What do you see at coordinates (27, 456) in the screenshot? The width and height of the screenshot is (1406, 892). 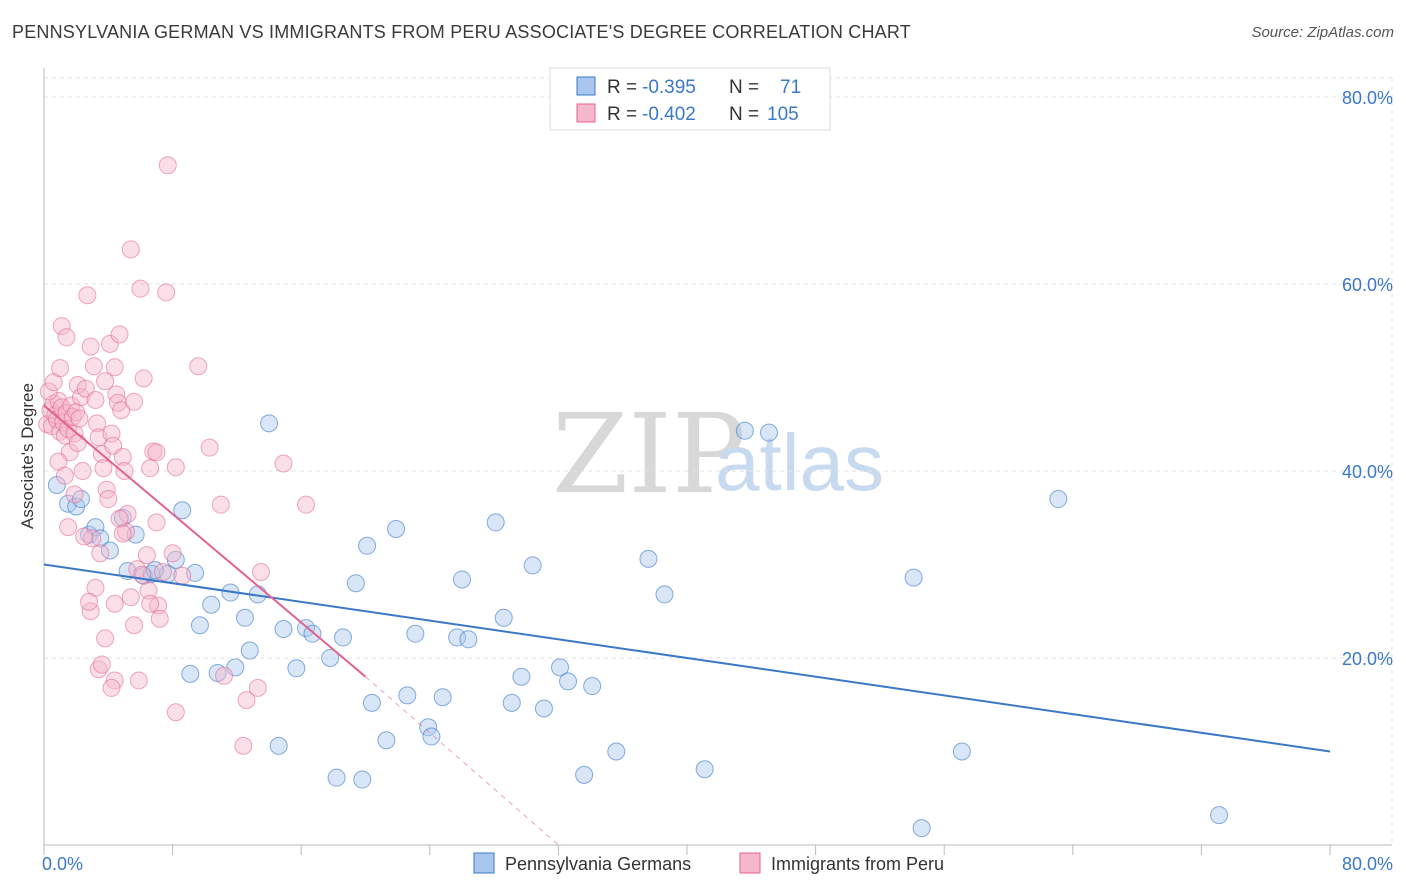 I see `y-axis-label: Associate's Degree` at bounding box center [27, 456].